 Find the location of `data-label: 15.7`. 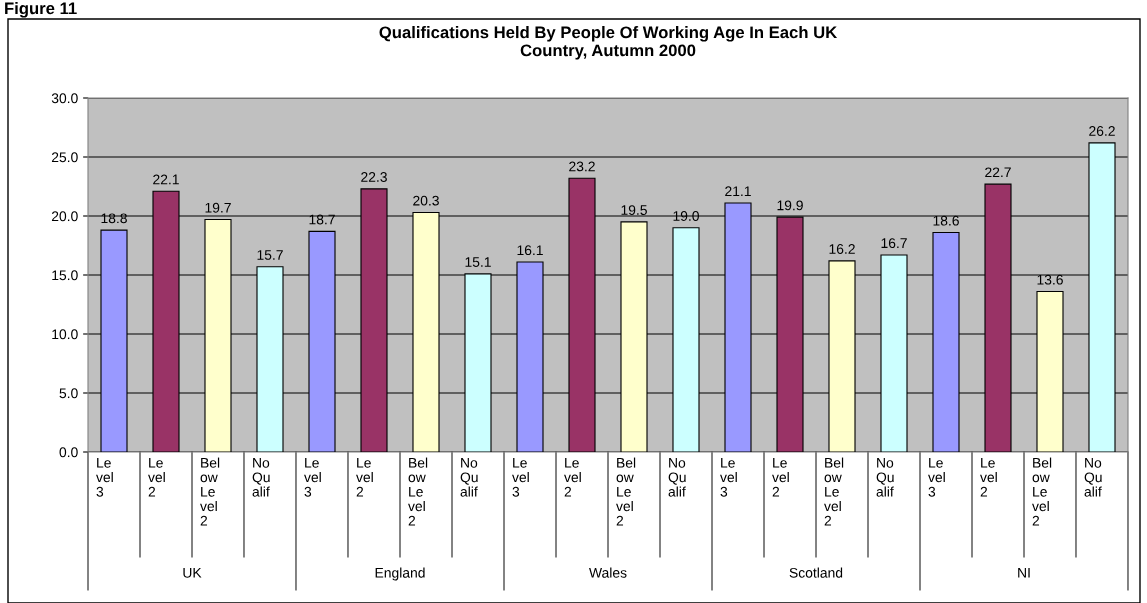

data-label: 15.7 is located at coordinates (270, 255).